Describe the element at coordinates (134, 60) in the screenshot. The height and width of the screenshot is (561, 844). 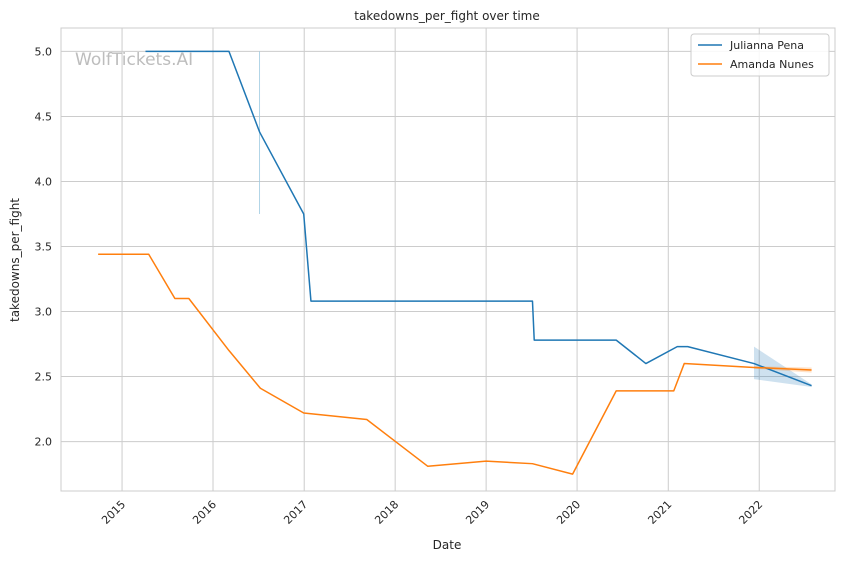
I see `watermark: WolfTickets.AI` at that location.